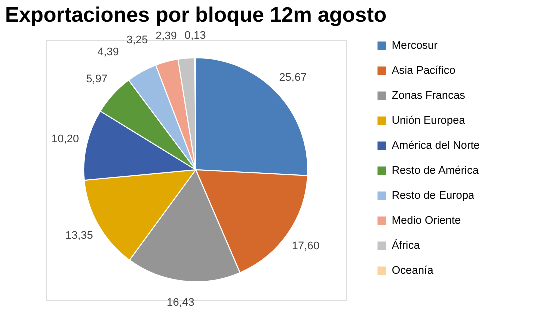 The height and width of the screenshot is (322, 542). What do you see at coordinates (434, 196) in the screenshot?
I see `legend-label: Resto de Europa` at bounding box center [434, 196].